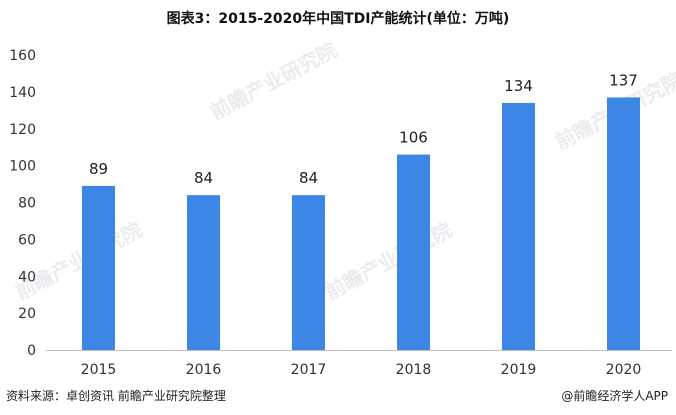  I want to click on data-label: 106, so click(413, 138).